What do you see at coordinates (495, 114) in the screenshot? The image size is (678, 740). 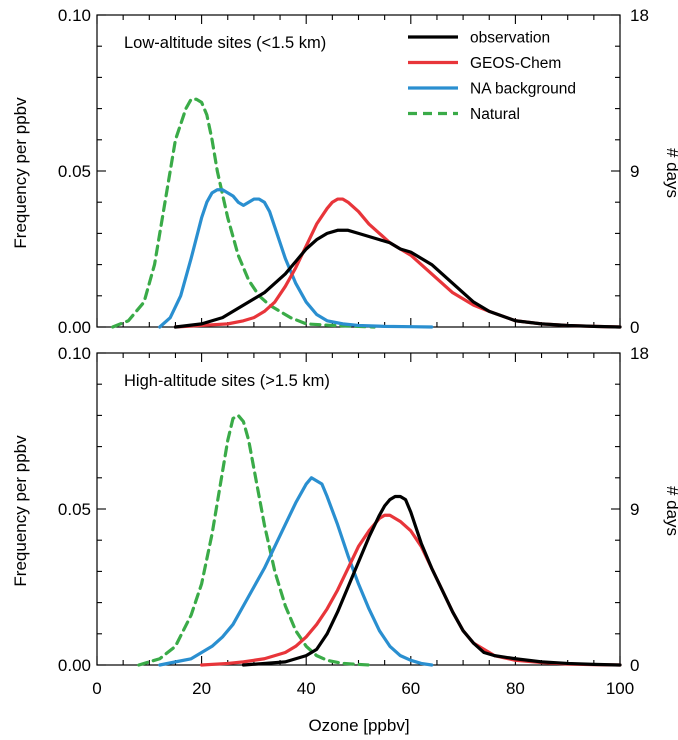 I see `legend-label: Natural` at bounding box center [495, 114].